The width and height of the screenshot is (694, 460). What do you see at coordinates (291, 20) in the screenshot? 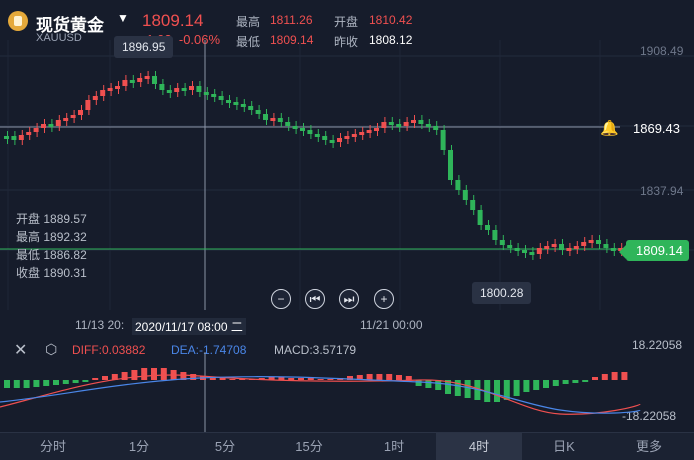
I see `high-value: 1811.26` at bounding box center [291, 20].